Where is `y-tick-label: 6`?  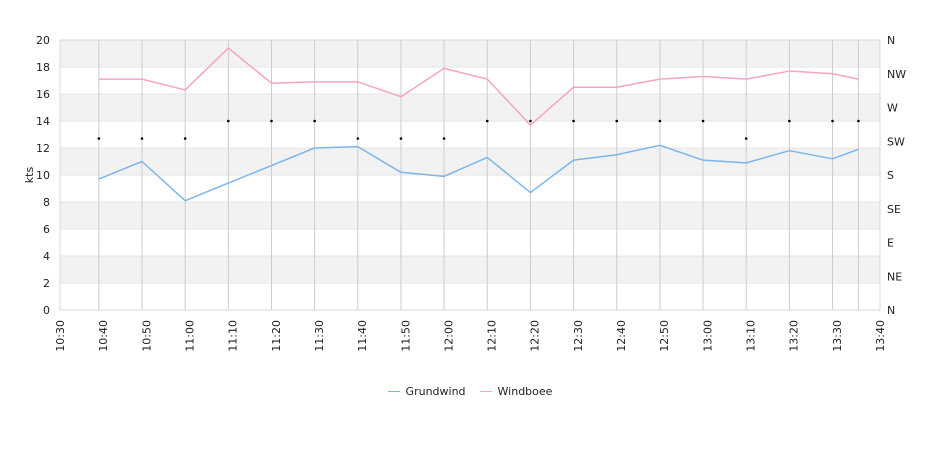
y-tick-label: 6 is located at coordinates (46, 229).